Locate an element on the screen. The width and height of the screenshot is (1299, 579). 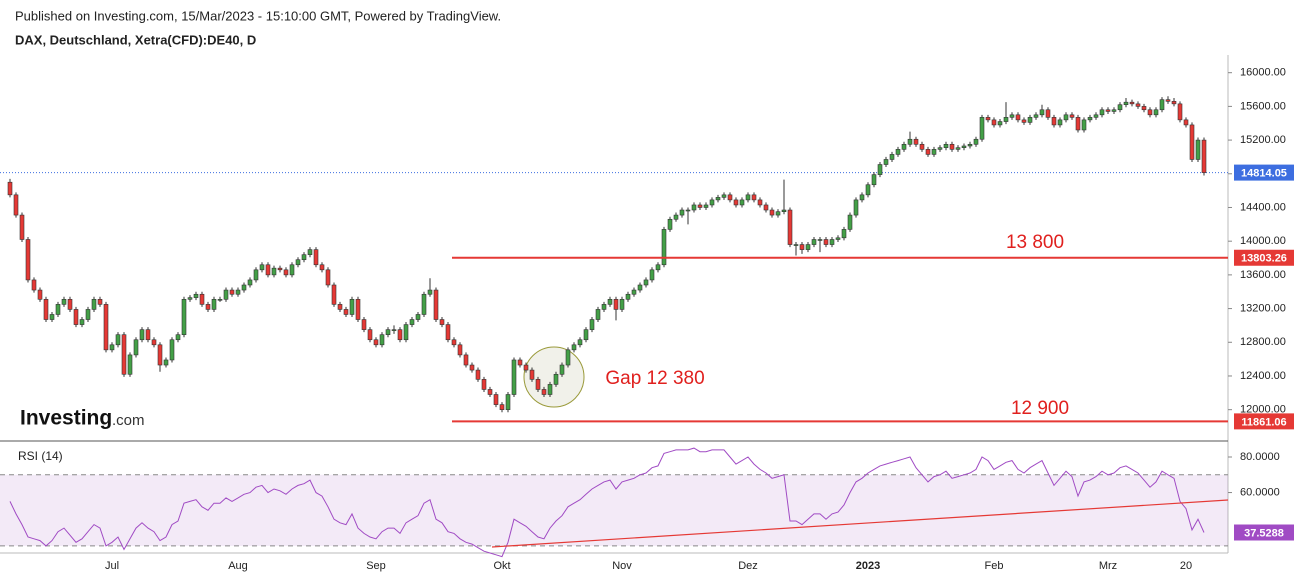
logo-brand: Investing is located at coordinates (66, 418).